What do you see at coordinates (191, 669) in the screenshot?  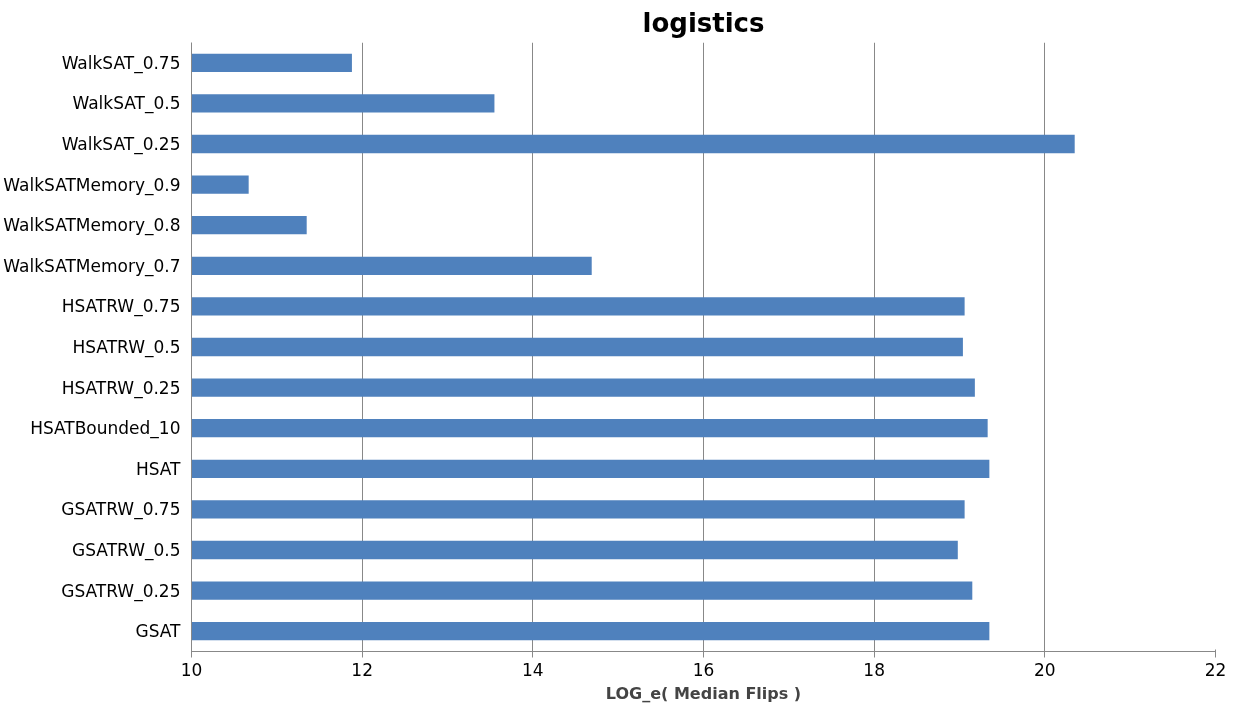 I see `x-tick-label: 10` at bounding box center [191, 669].